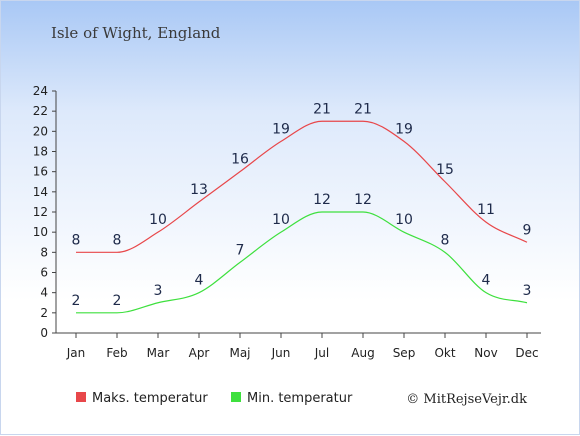 The height and width of the screenshot is (436, 580). Describe the element at coordinates (76, 353) in the screenshot. I see `x-tick-label: Jan` at that location.